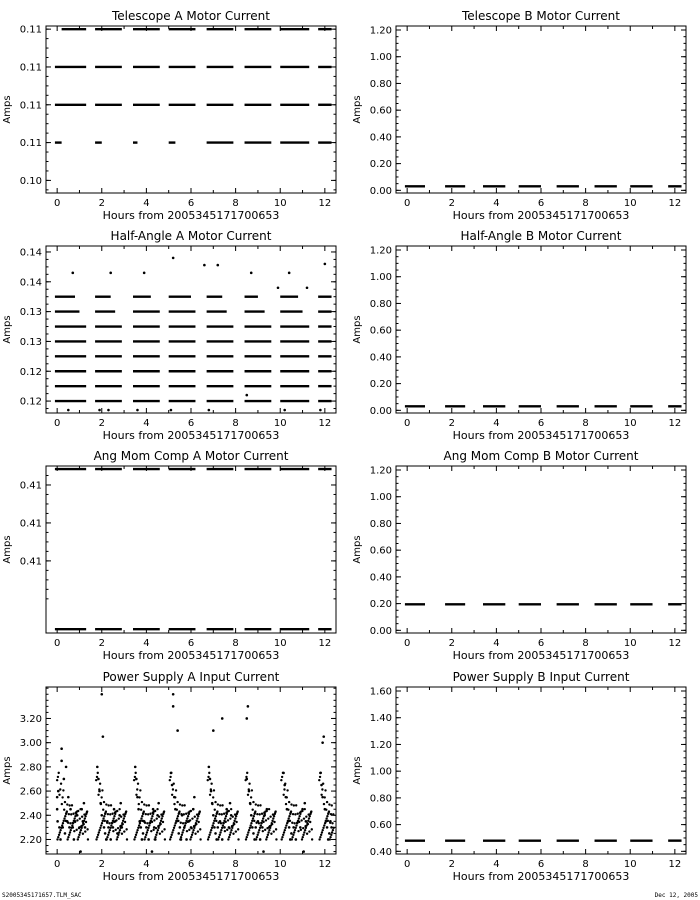 The width and height of the screenshot is (700, 900). I want to click on footer-date: Dec 12, 2005, so click(676, 895).